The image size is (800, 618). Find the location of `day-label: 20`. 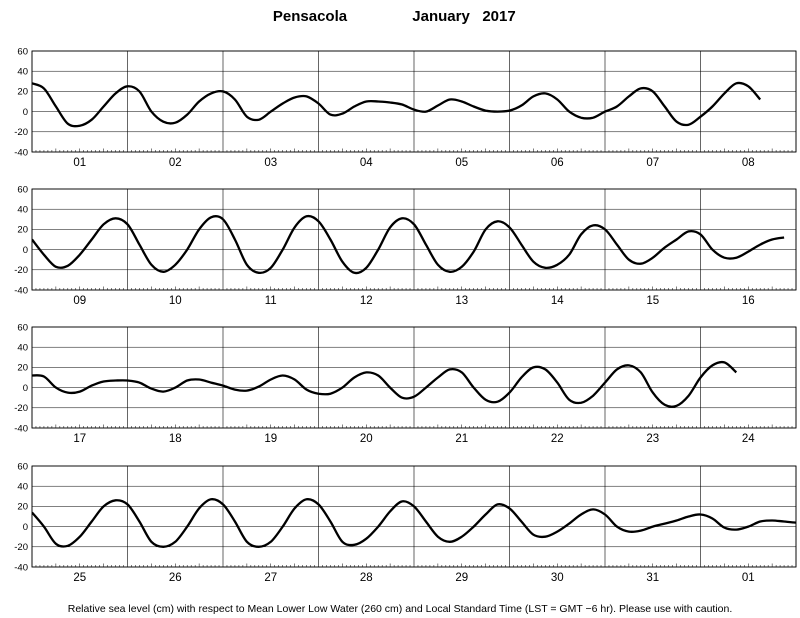

day-label: 20 is located at coordinates (366, 439).